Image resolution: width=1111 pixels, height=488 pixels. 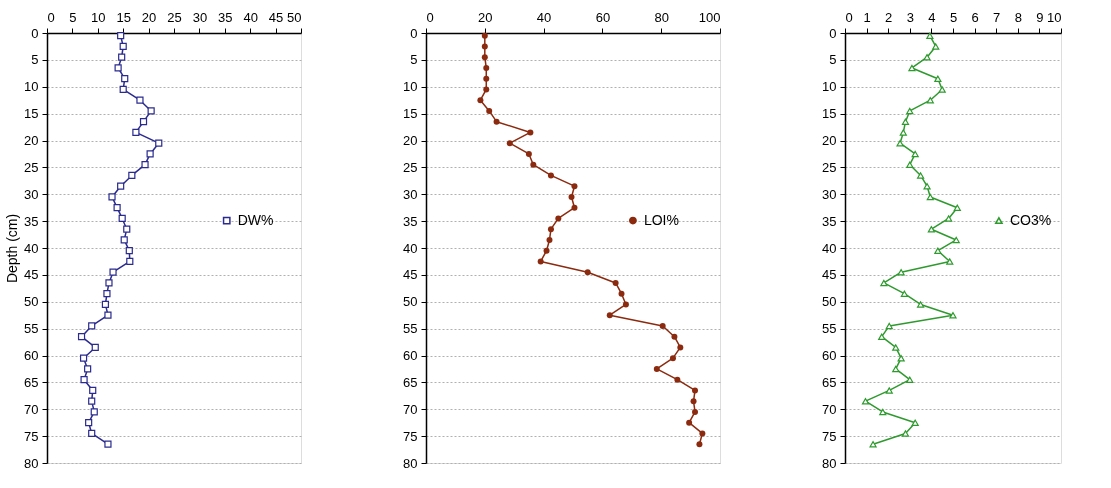 What do you see at coordinates (174, 17) in the screenshot?
I see `x-tick-label: 25` at bounding box center [174, 17].